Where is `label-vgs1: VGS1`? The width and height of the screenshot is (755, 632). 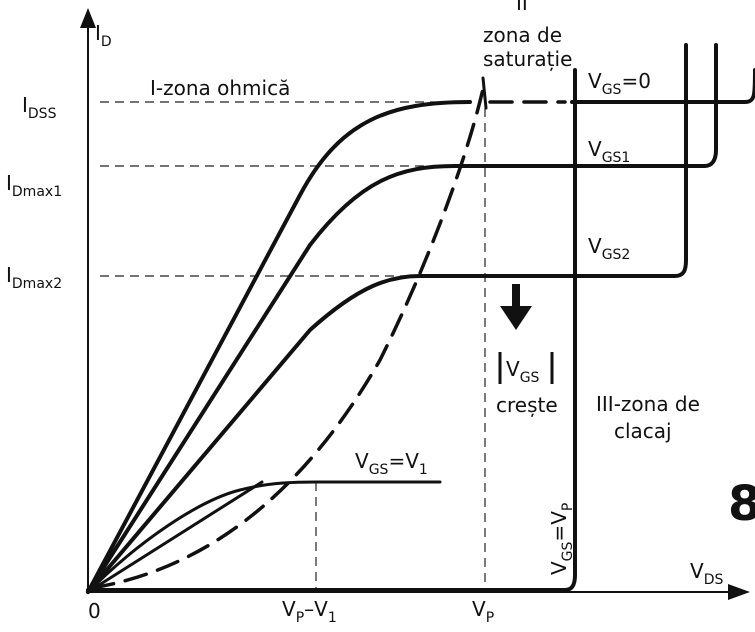
label-vgs1: VGS1 is located at coordinates (609, 151).